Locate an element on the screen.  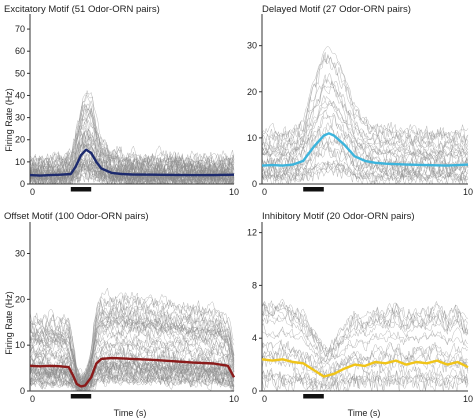
panel-title: Excitatory Motif (51 Odor-ORN pairs) is located at coordinates (82, 9).